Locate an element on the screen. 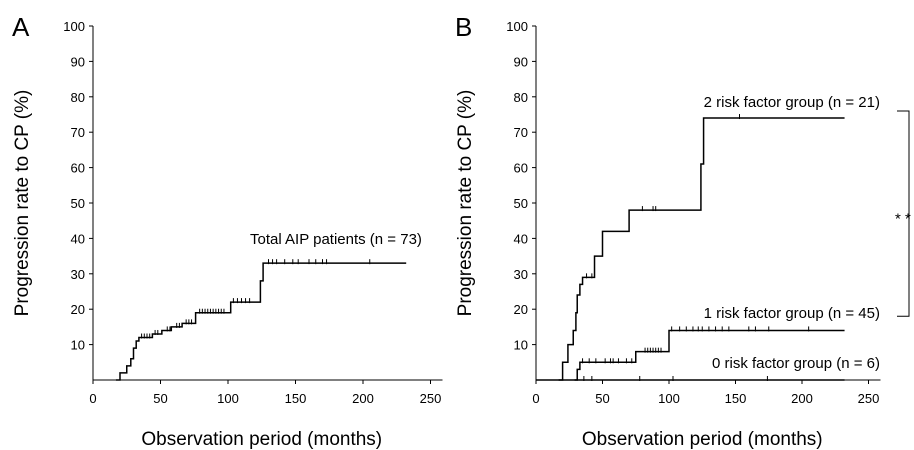 Image resolution: width=914 pixels, height=450 pixels. series-label: 1 risk factor group (n = 45) is located at coordinates (792, 313).